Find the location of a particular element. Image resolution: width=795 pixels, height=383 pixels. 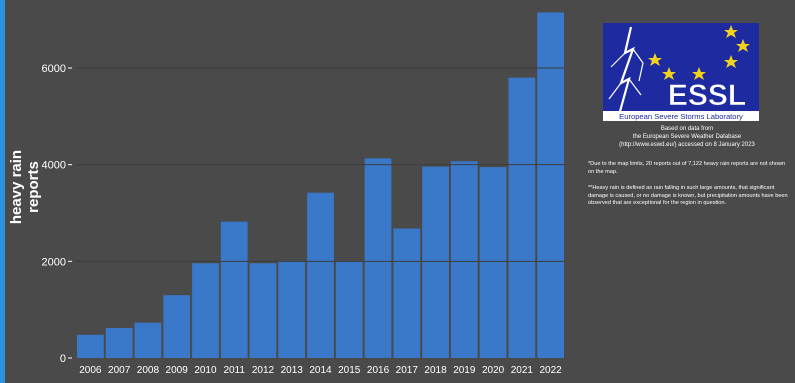

y-tick-label: 4000 is located at coordinates (54, 166).